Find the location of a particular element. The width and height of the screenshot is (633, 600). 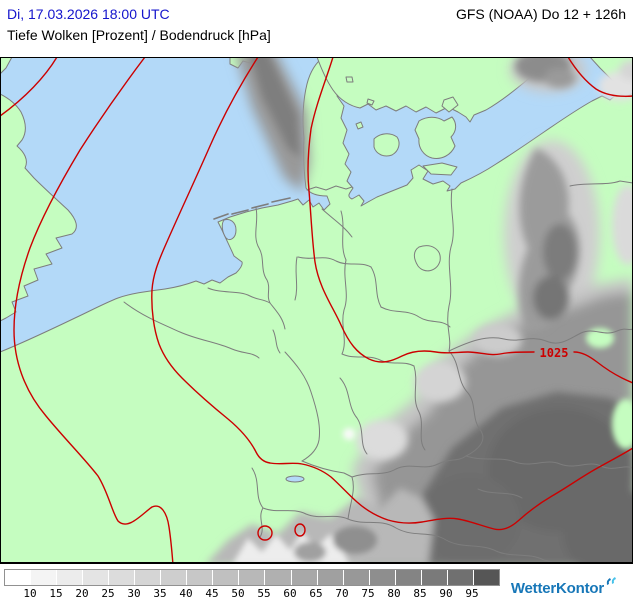

logo-mark-icon is located at coordinates (611, 582).